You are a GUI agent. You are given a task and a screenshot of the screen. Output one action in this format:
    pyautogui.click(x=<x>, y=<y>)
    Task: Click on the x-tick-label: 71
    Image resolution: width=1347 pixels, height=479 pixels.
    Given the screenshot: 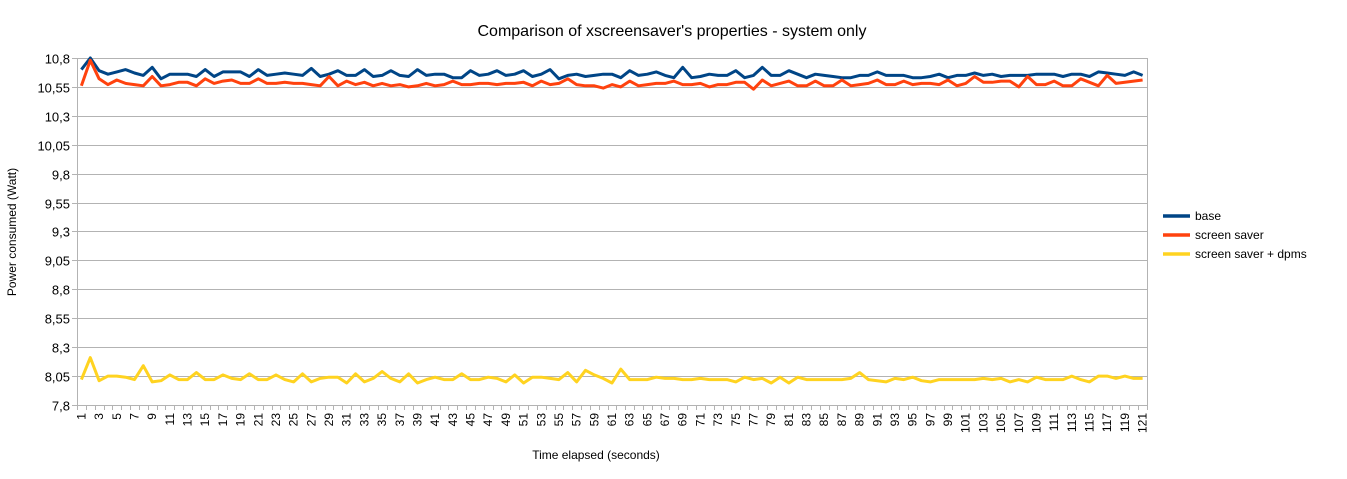 What is the action you would take?
    pyautogui.click(x=700, y=420)
    